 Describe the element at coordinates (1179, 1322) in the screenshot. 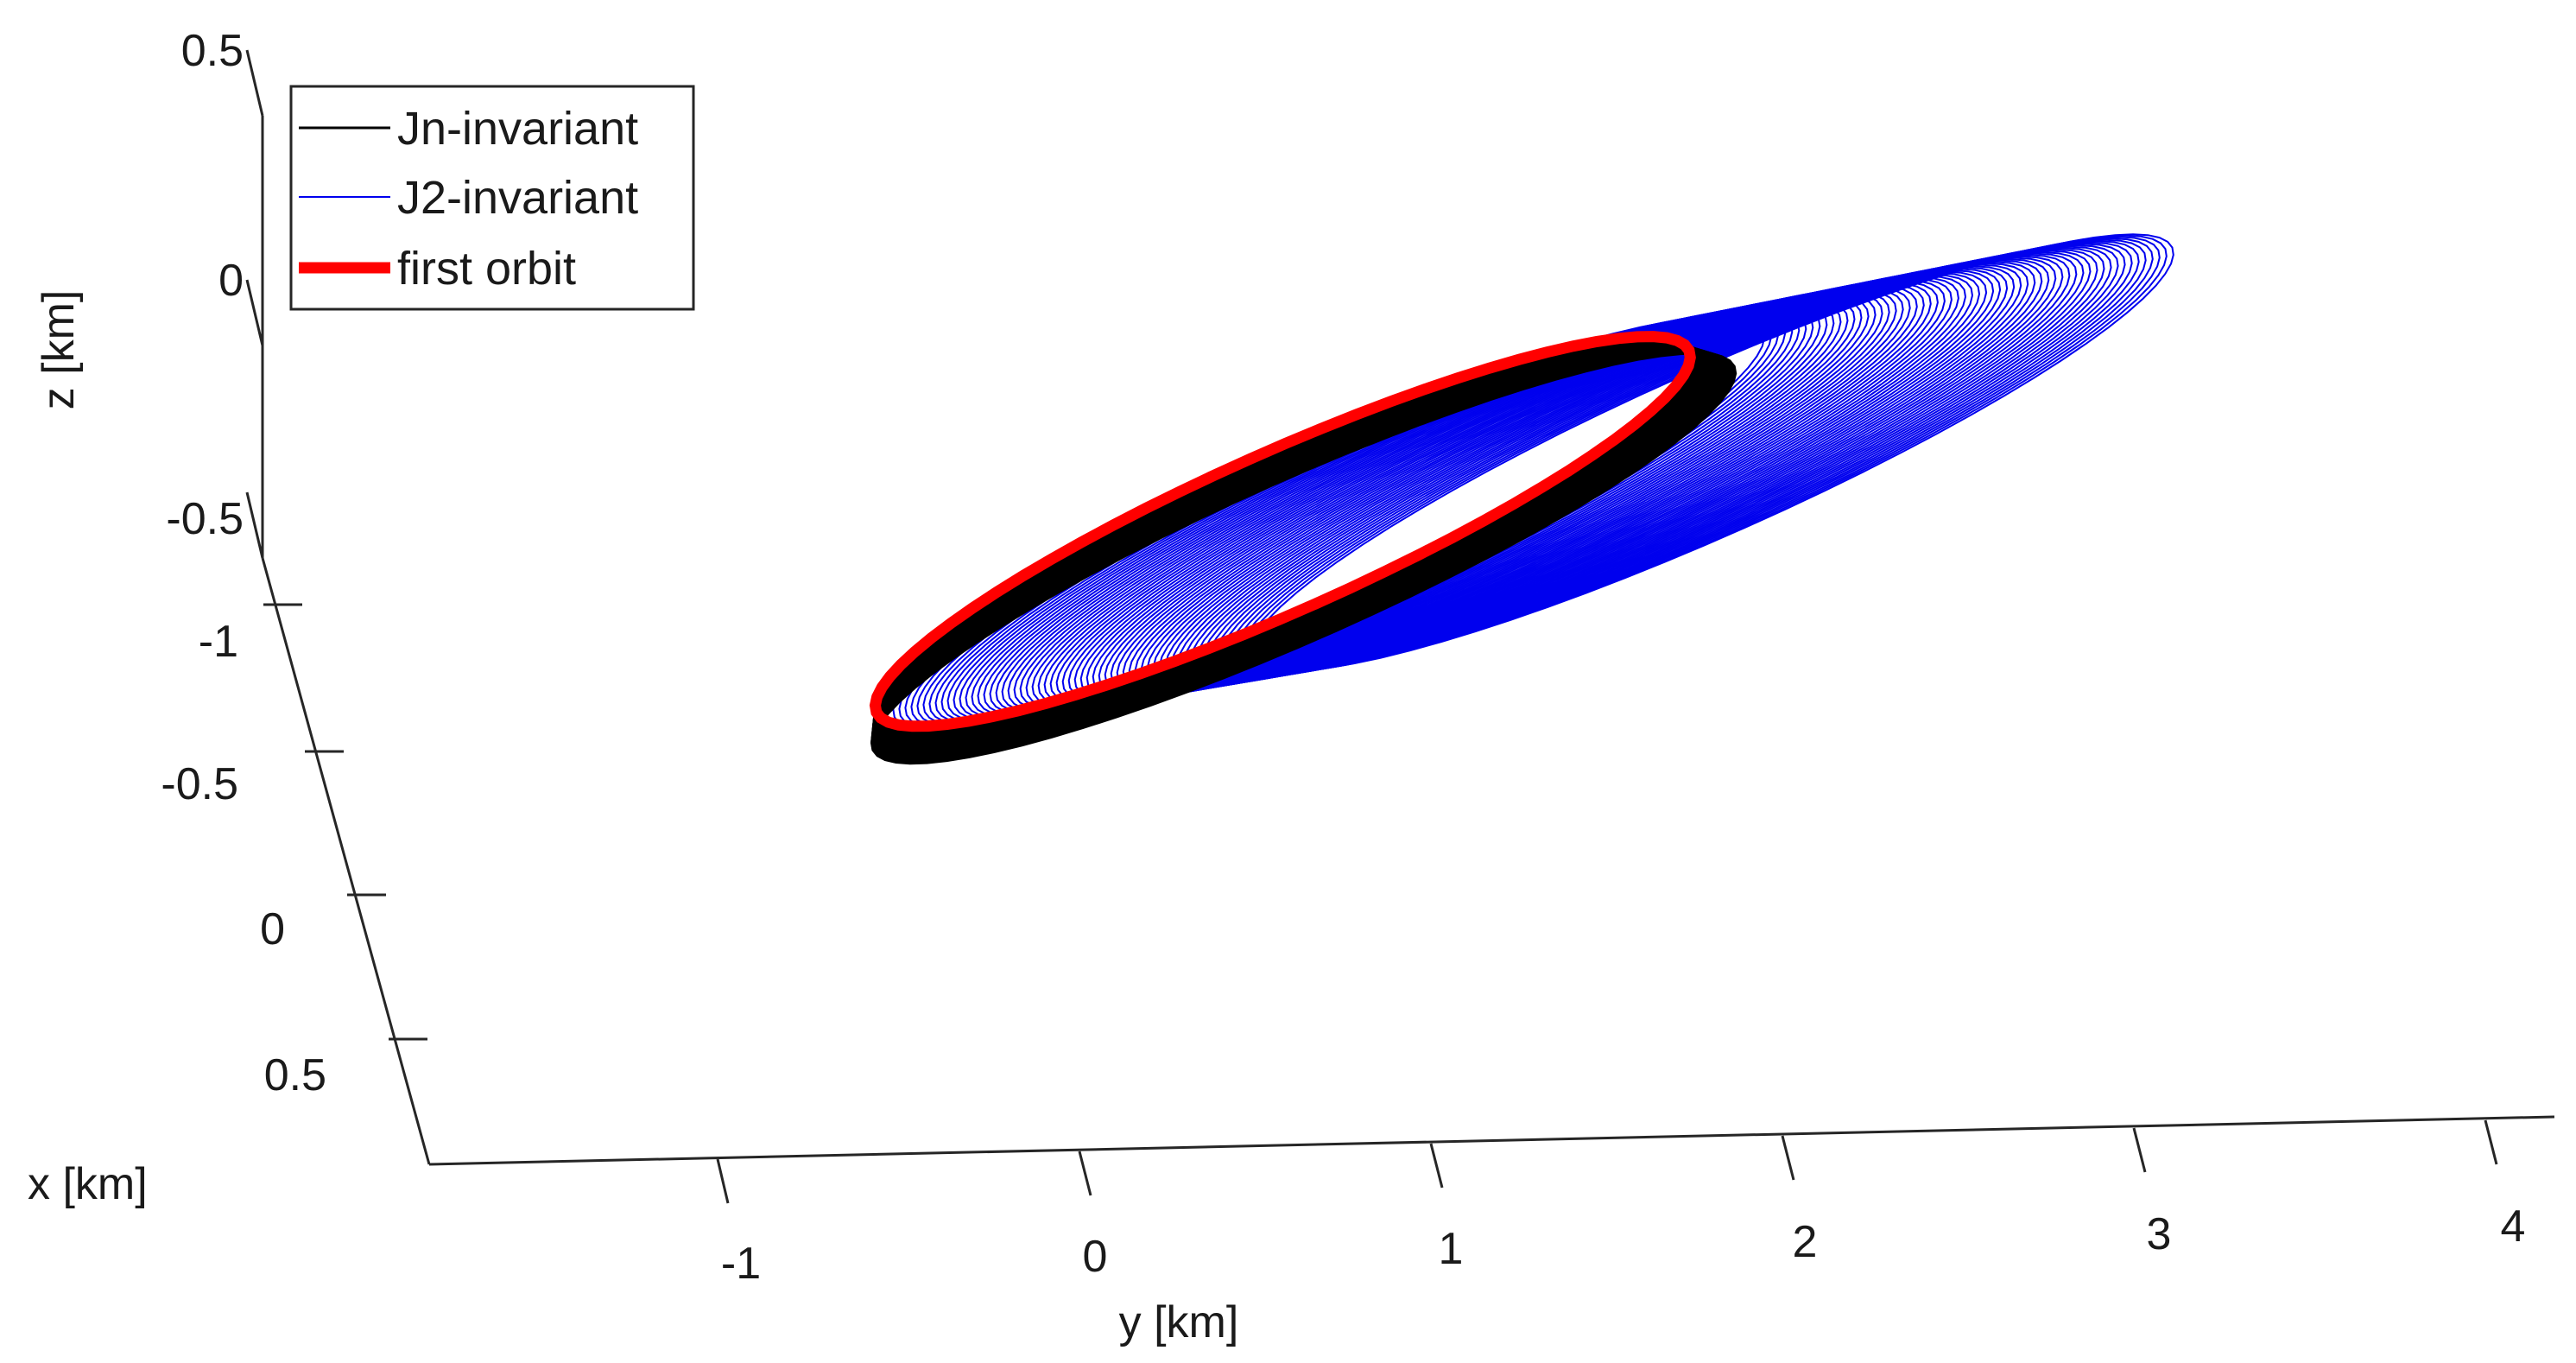

I see `y-axis-label: y [km]` at that location.